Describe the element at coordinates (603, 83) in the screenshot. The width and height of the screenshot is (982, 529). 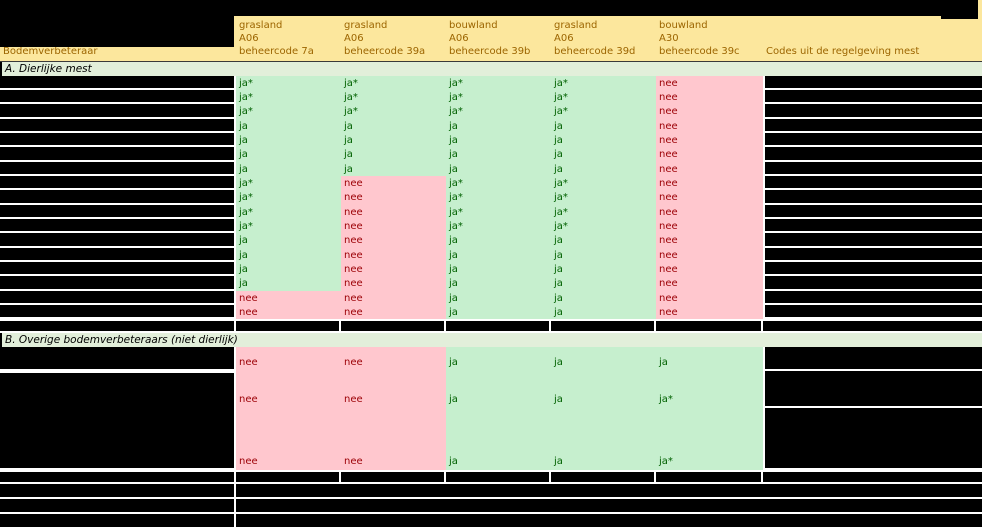
I see `cell-a1-c4: ja*` at that location.